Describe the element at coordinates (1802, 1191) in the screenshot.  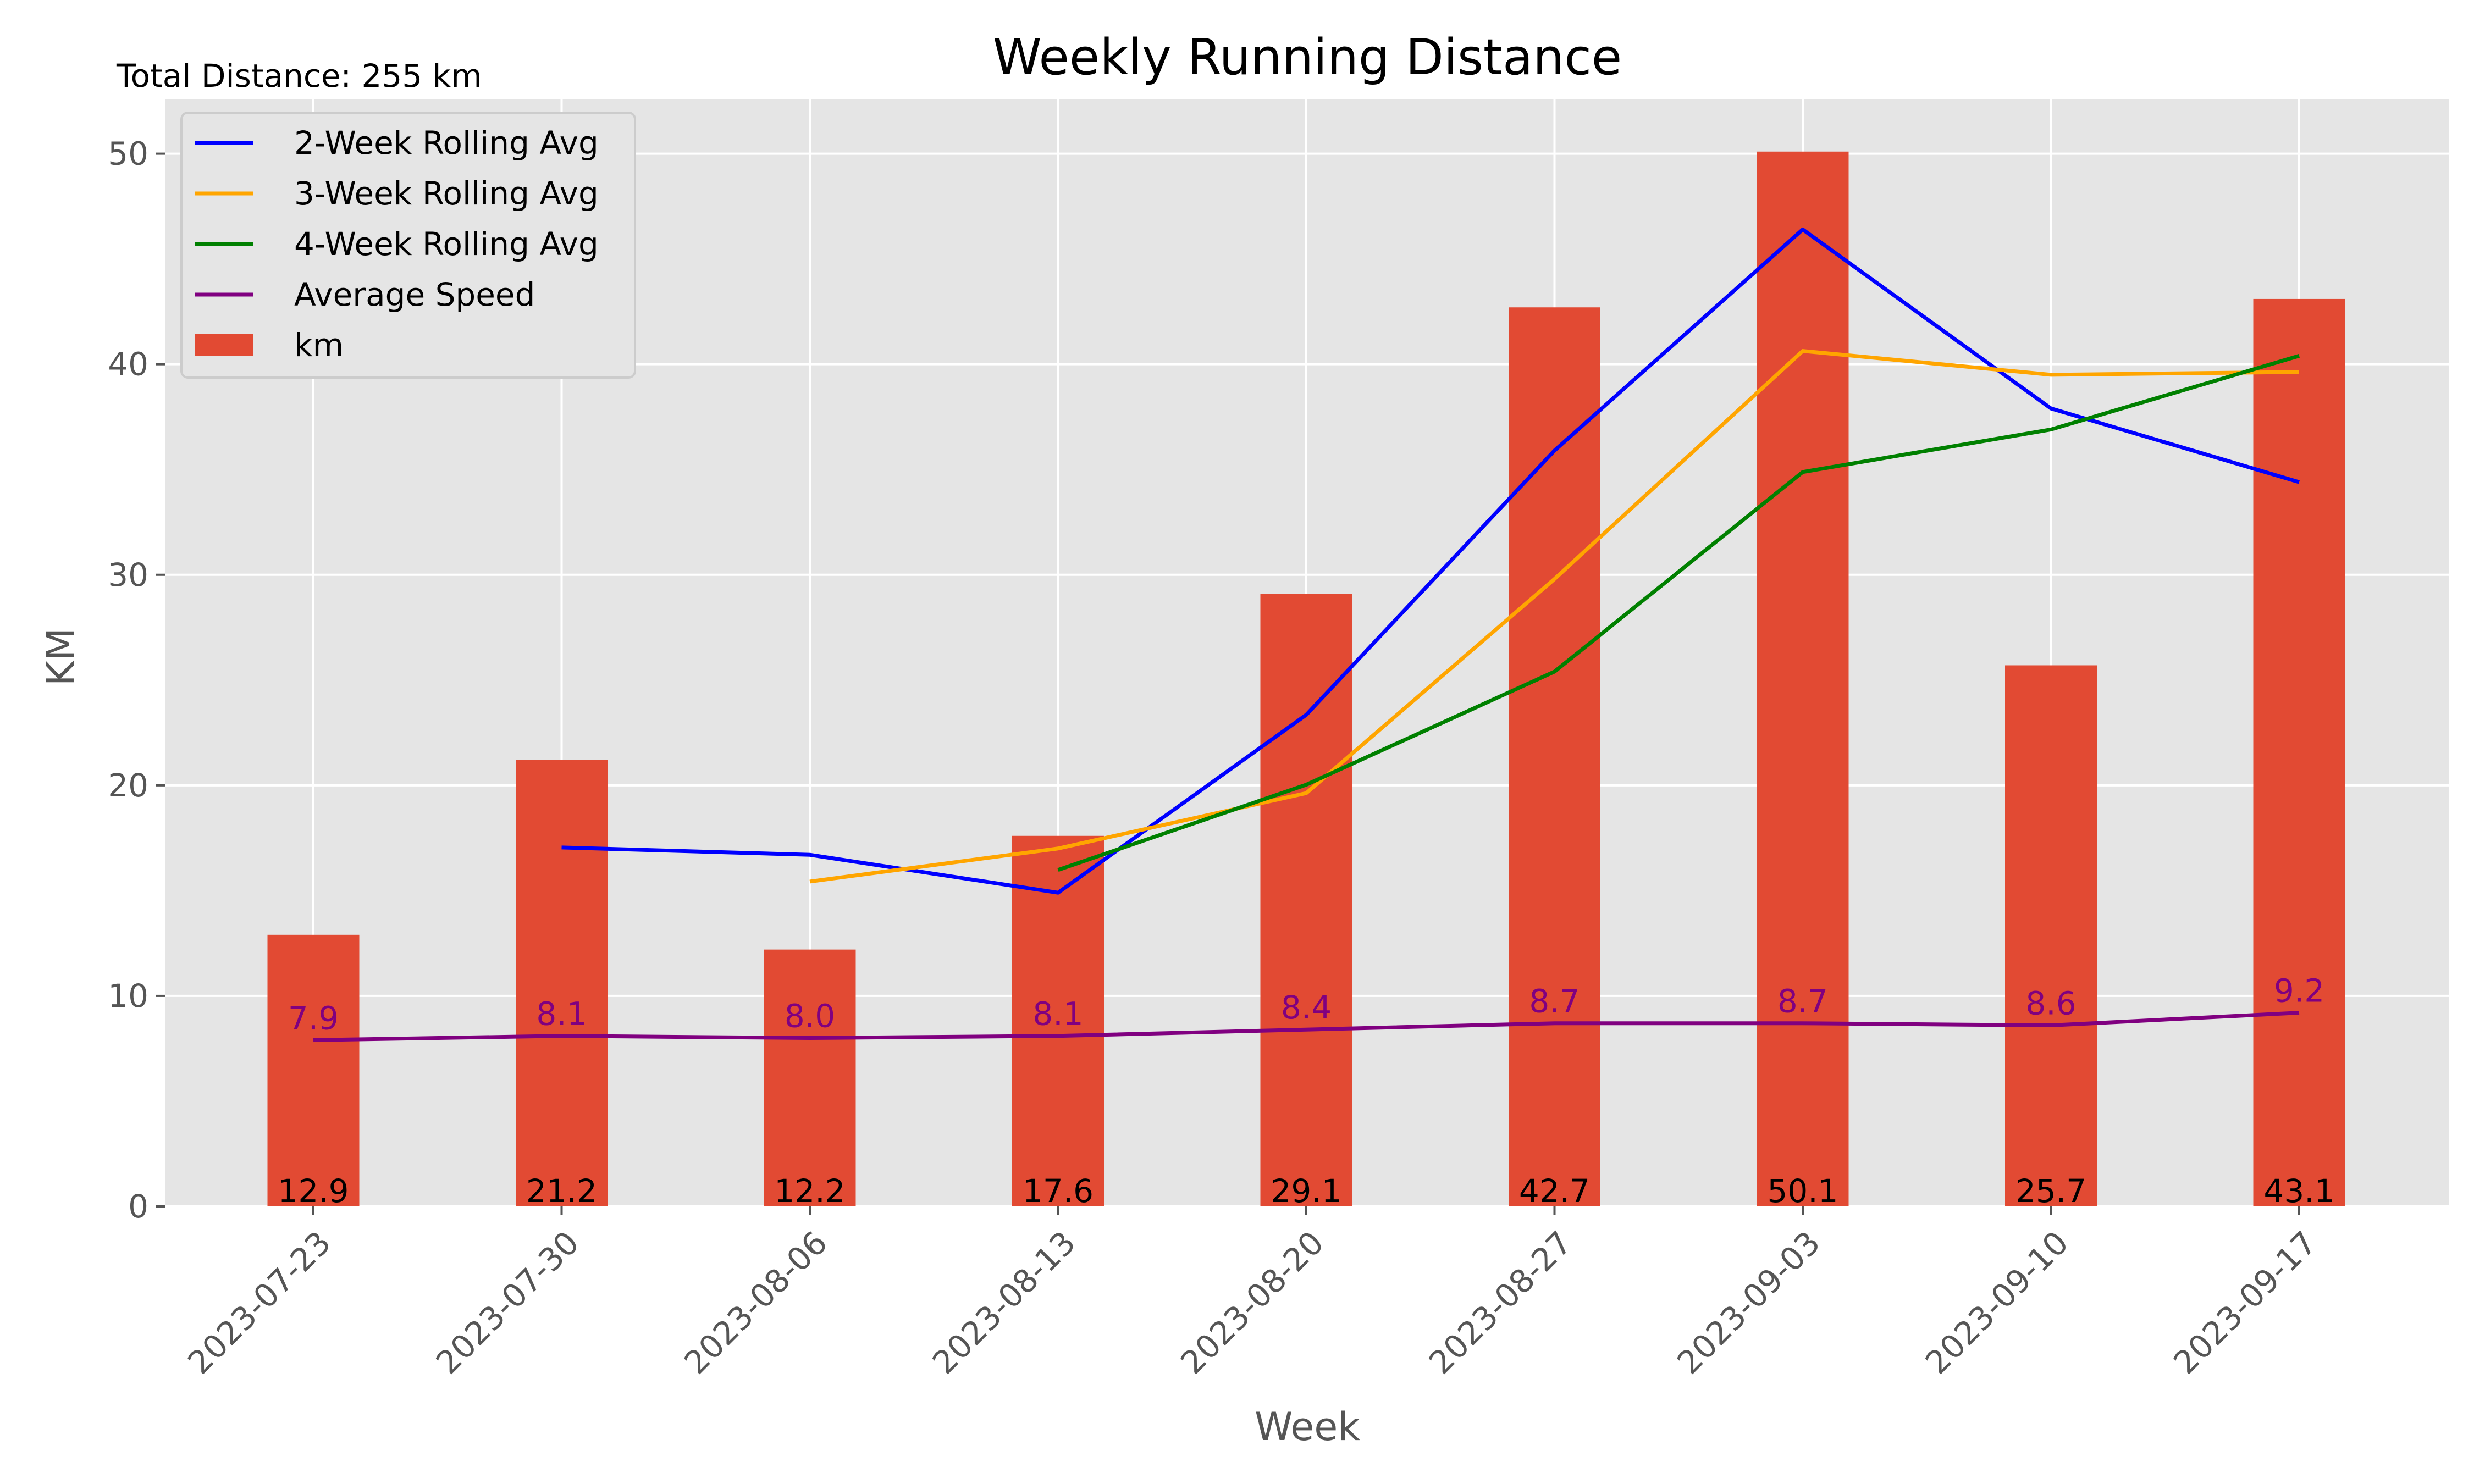
I see `bar-value-label: 50.1` at that location.